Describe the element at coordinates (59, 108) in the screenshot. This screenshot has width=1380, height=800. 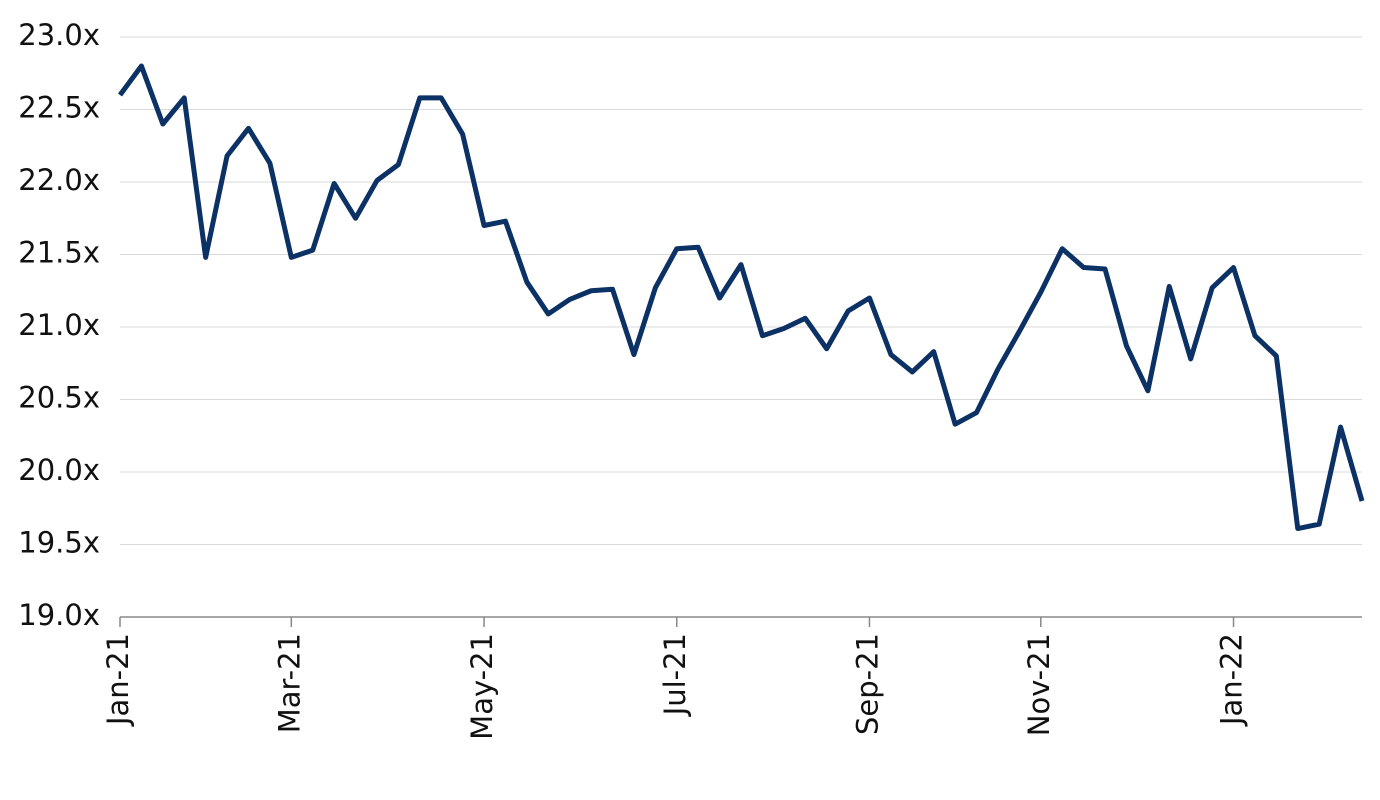
I see `y-tick-label: 22.5x` at that location.